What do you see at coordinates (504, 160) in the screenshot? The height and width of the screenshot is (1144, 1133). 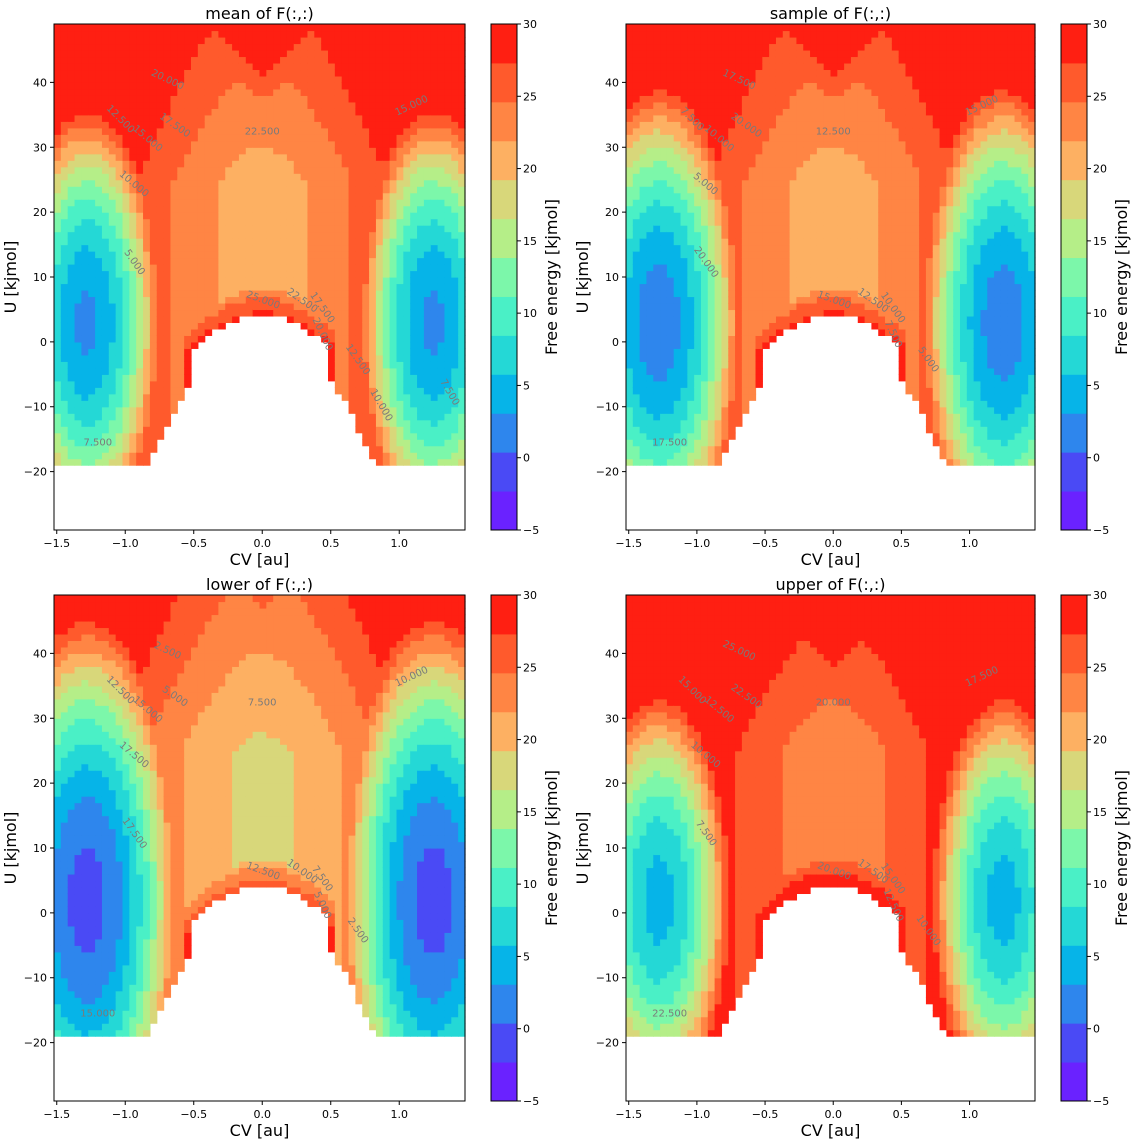 I see `colorbar-swatch` at bounding box center [504, 160].